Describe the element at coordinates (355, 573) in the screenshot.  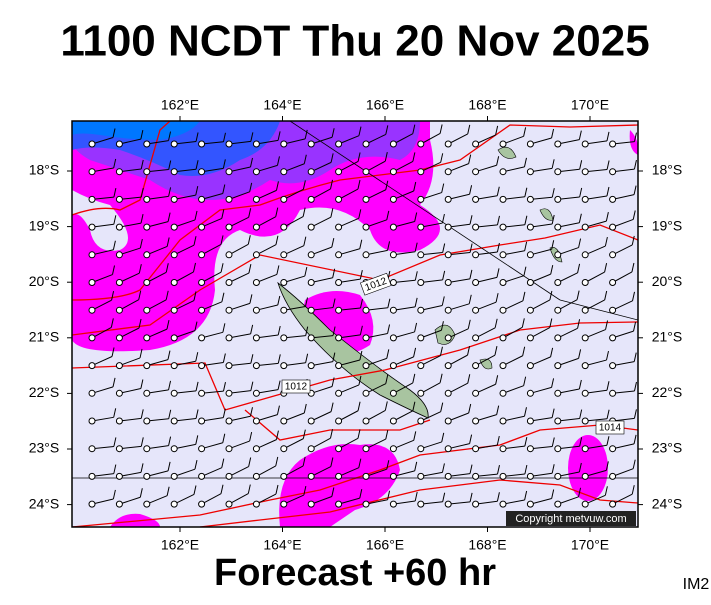
I see `forecast-label: Forecast +60 hr` at that location.